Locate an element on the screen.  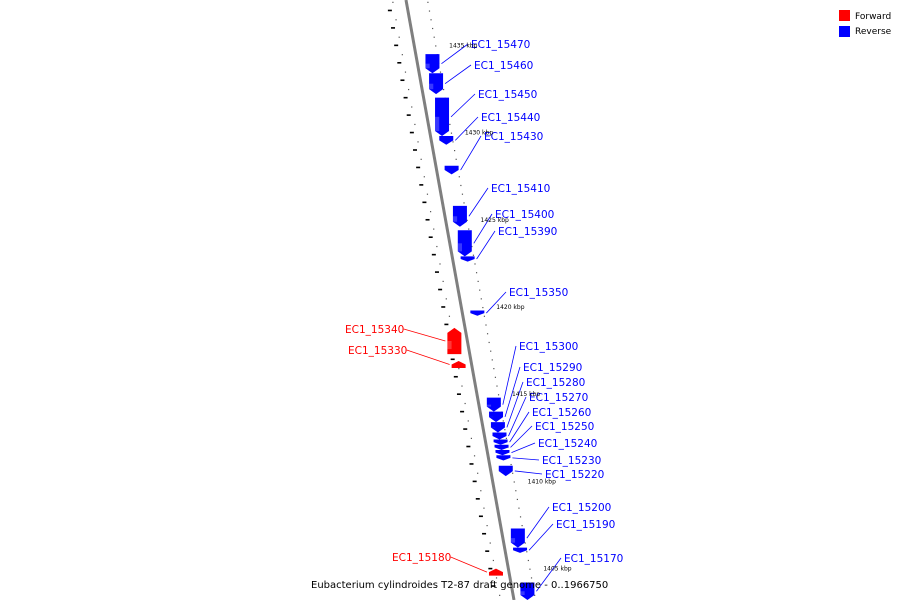
gene-ec1-15220: EC1_15220 is located at coordinates (551, 473).